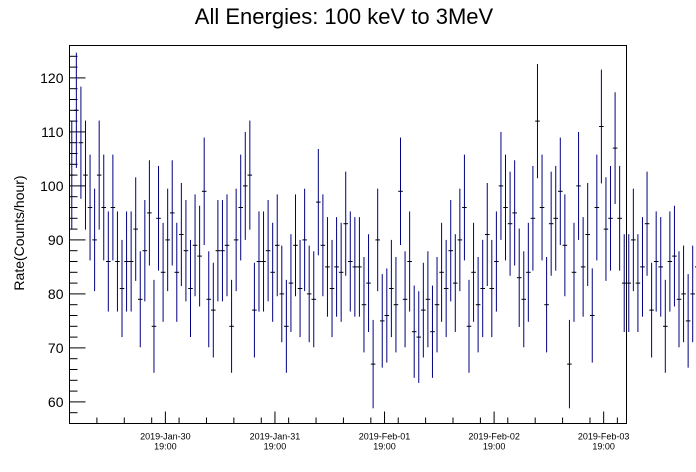  What do you see at coordinates (56, 348) in the screenshot?
I see `y-tick-label: 70` at bounding box center [56, 348].